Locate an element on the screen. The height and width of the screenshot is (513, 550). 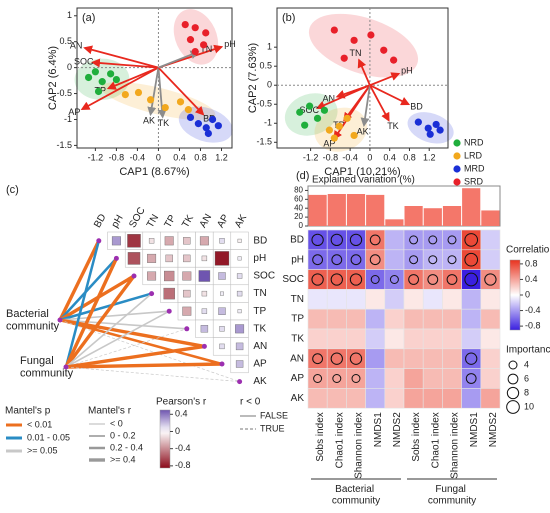
legend-label: MRD is located at coordinates (474, 168).